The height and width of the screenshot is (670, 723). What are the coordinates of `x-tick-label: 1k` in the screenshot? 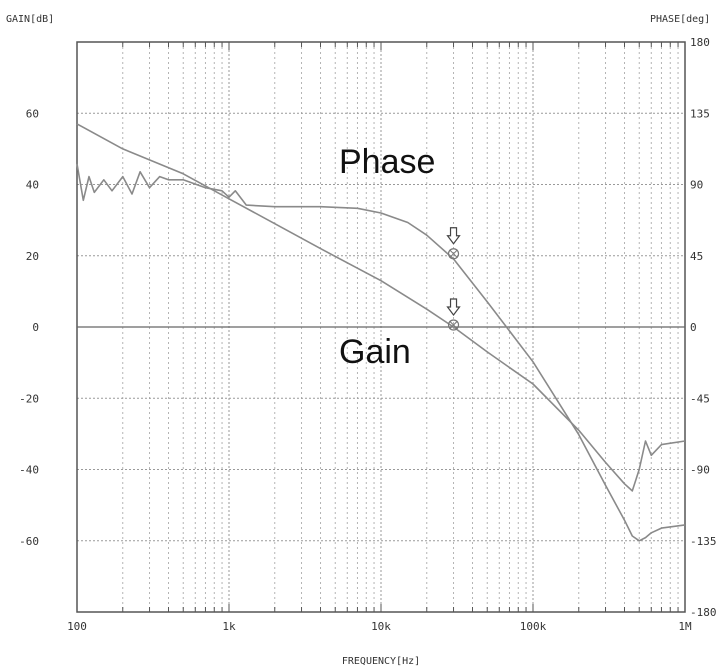 It's located at (229, 626).